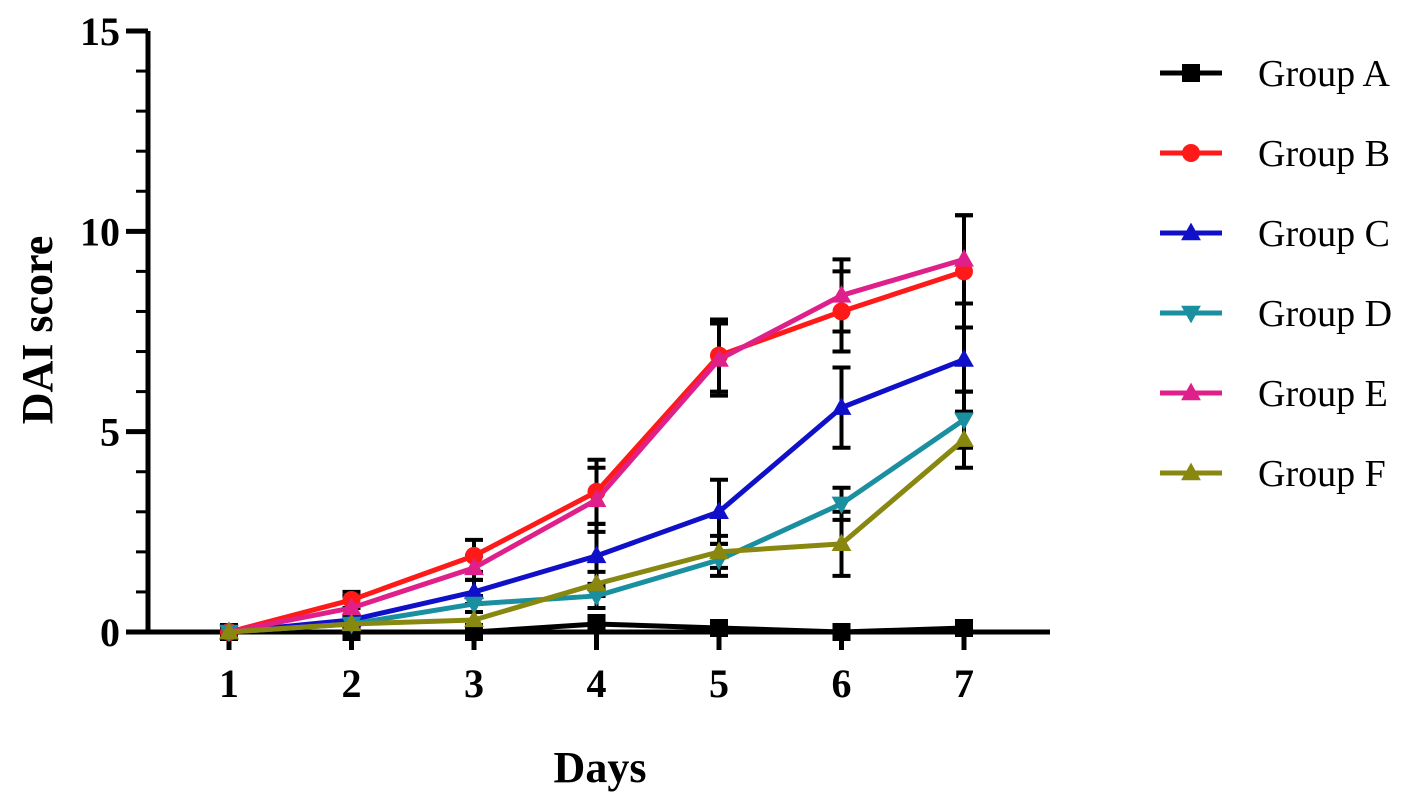  Describe the element at coordinates (842, 683) in the screenshot. I see `x-tick-label: 6` at that location.